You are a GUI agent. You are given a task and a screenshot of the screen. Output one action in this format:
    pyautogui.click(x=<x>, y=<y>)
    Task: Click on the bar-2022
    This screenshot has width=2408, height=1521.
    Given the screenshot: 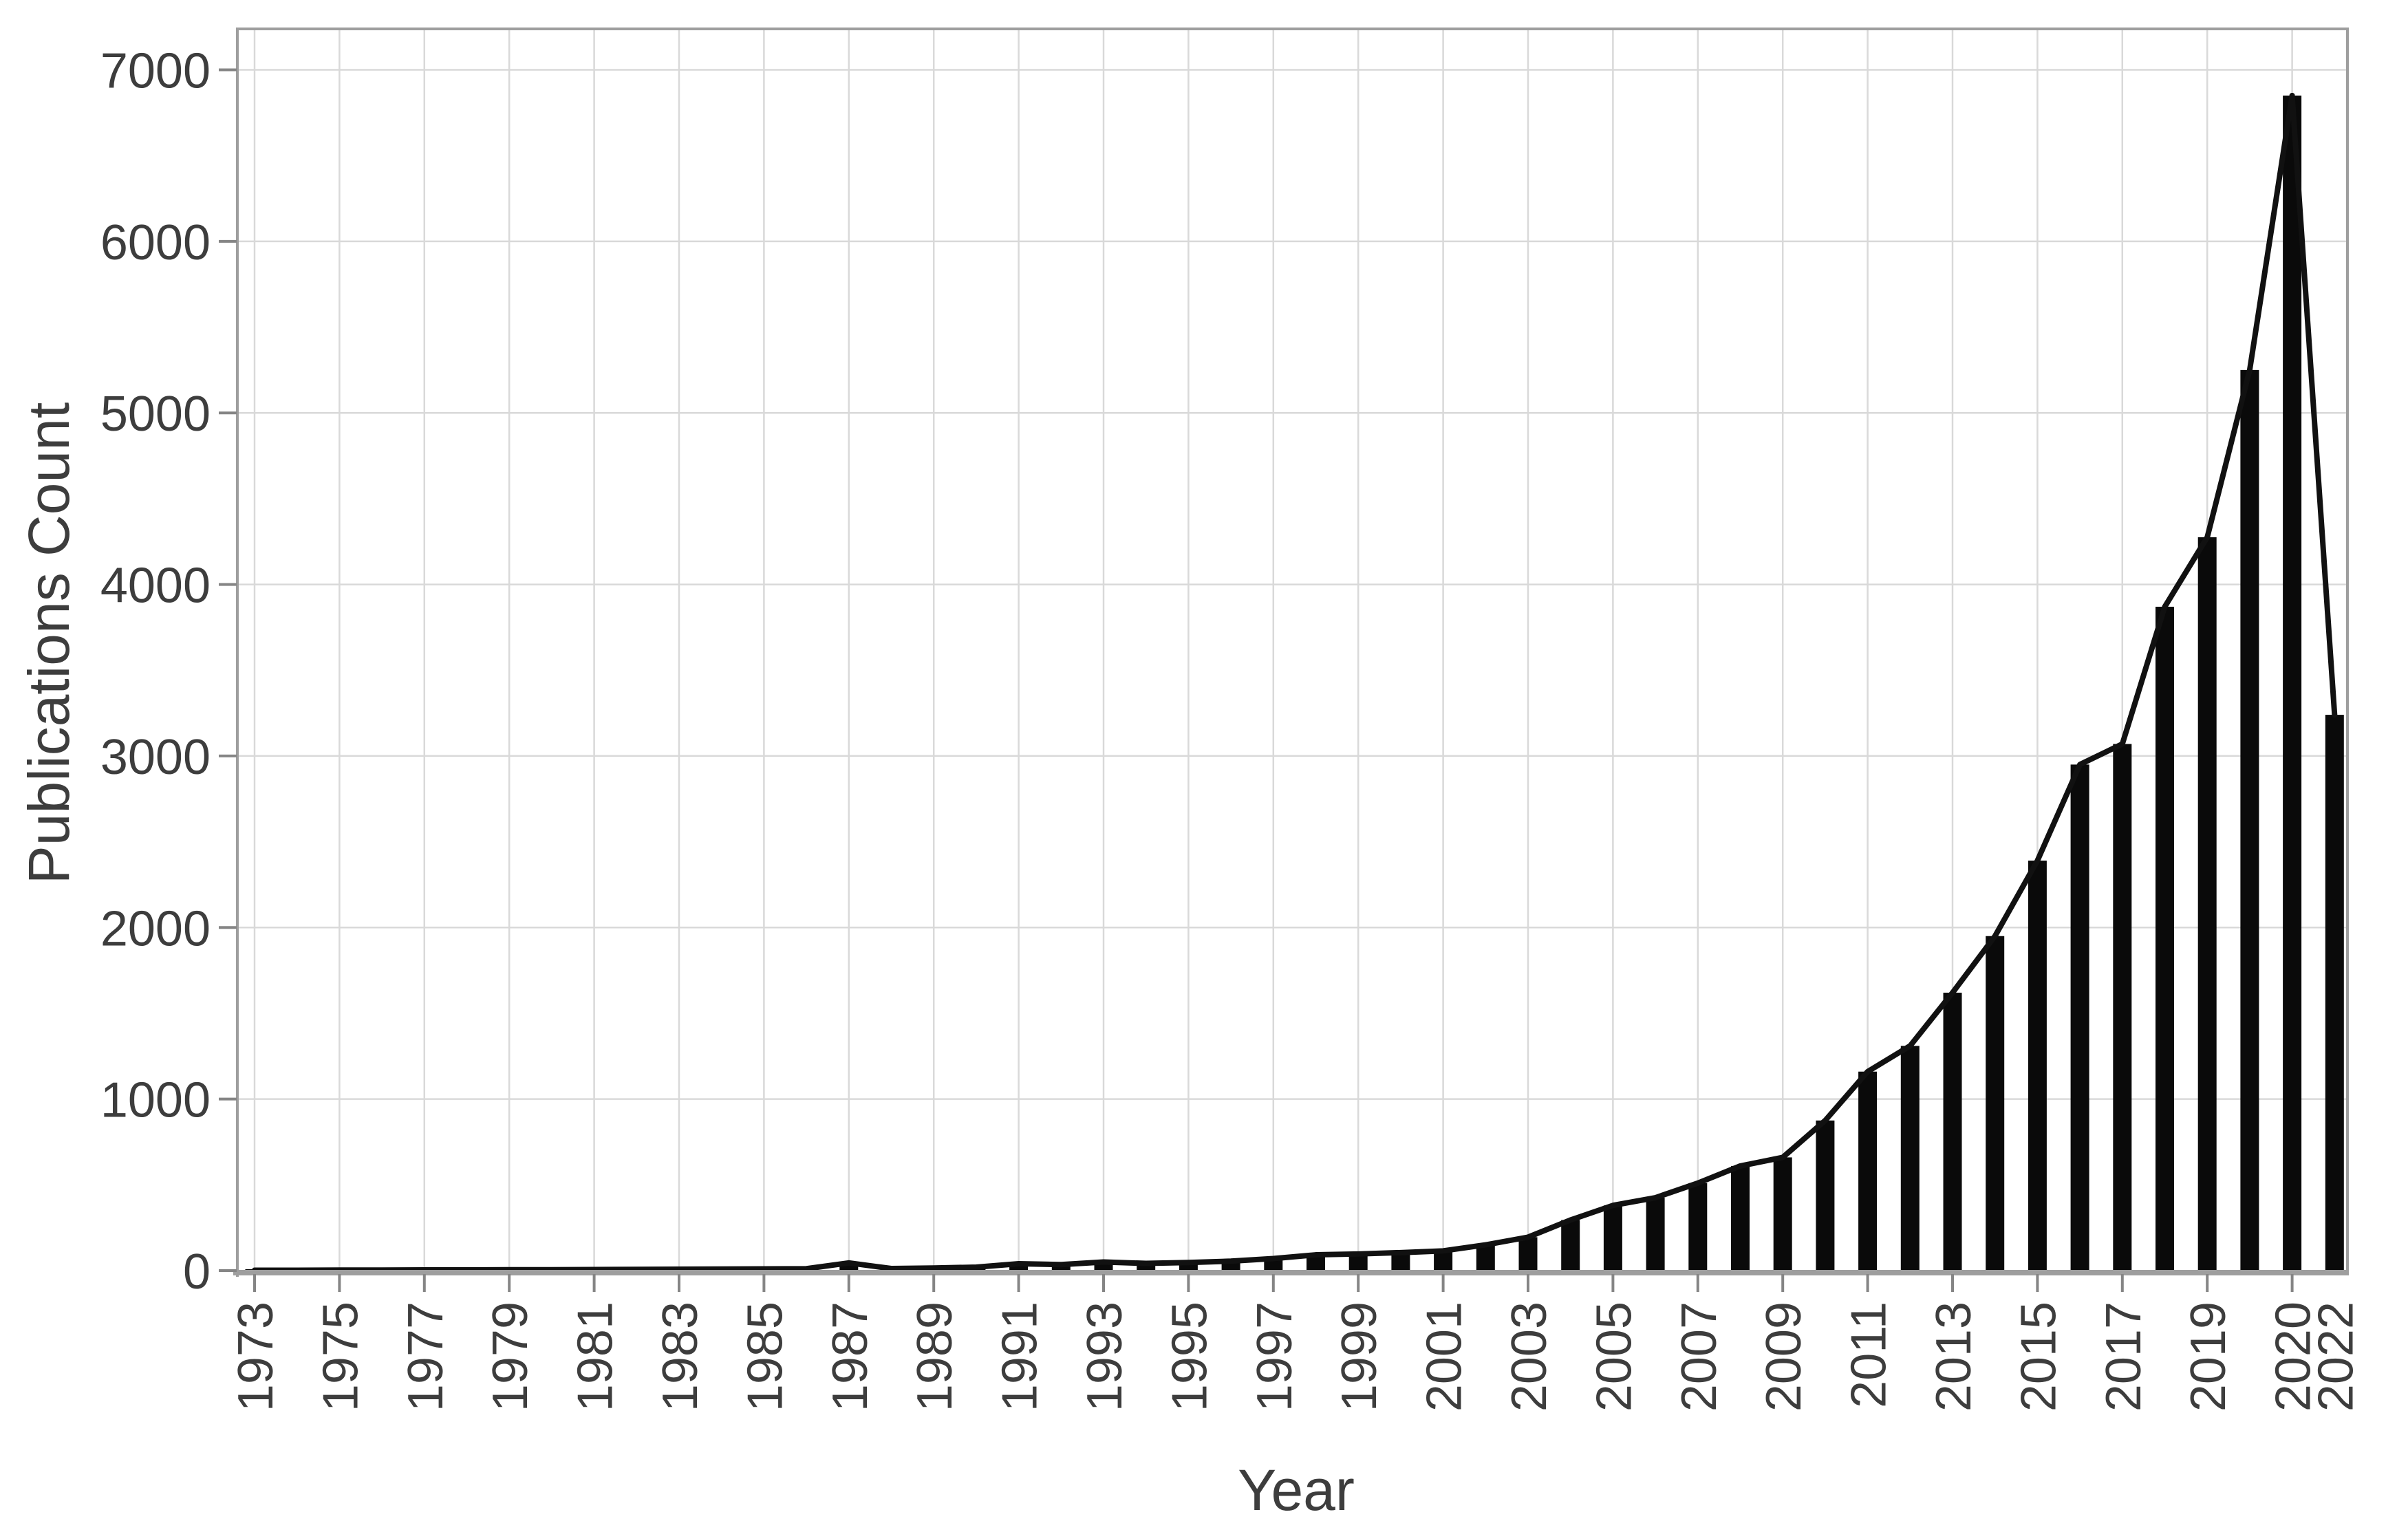 What is the action you would take?
    pyautogui.click(x=2334, y=993)
    